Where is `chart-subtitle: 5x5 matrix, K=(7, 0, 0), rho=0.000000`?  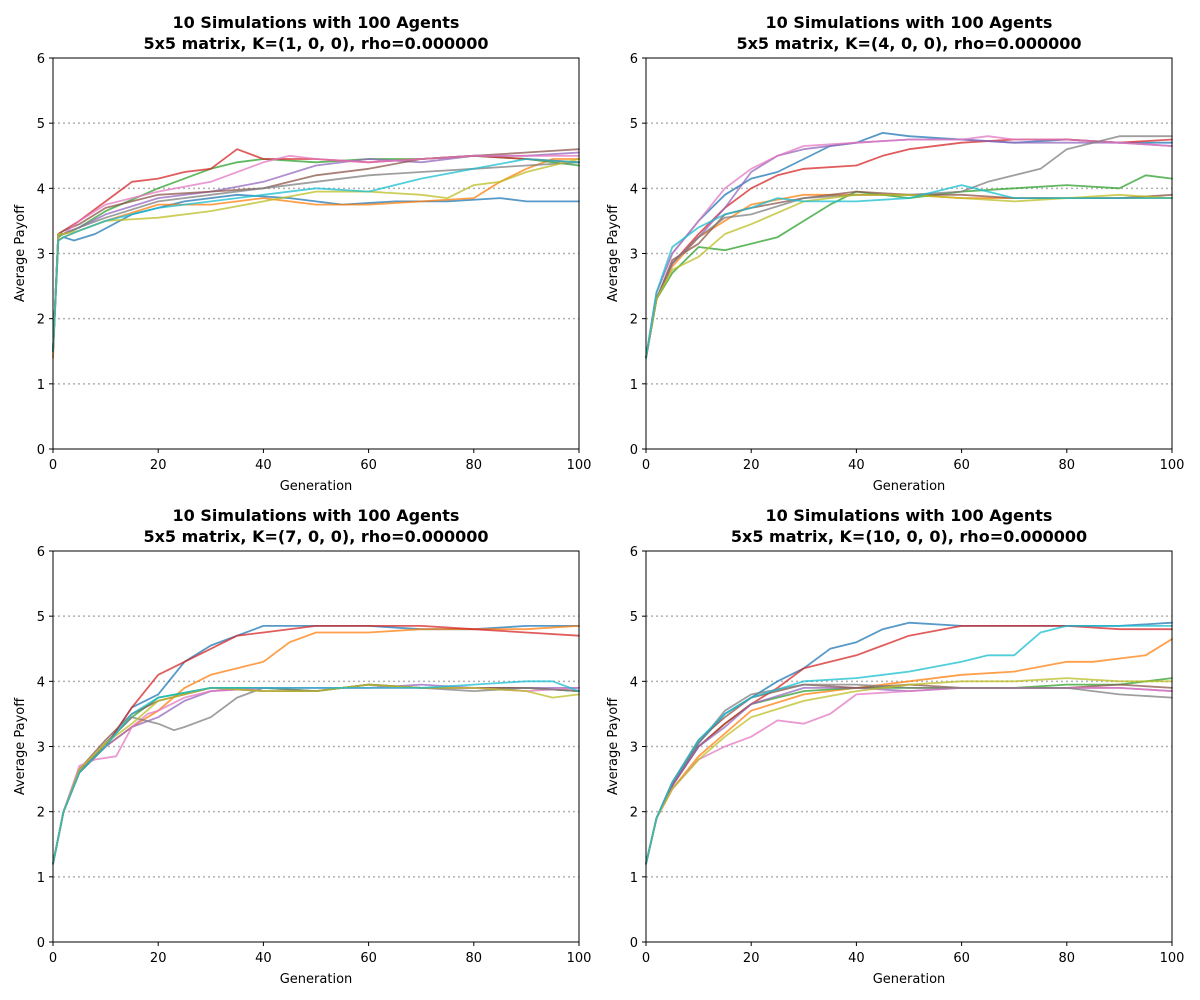
chart-subtitle: 5x5 matrix, K=(7, 0, 0), rho=0.000000 is located at coordinates (315, 536).